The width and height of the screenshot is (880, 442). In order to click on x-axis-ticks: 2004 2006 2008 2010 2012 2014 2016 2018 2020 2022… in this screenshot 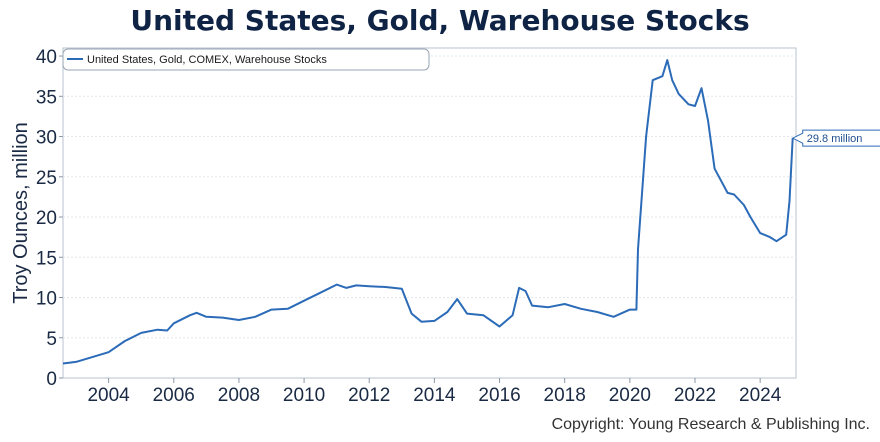, I will do `click(434, 392)`.